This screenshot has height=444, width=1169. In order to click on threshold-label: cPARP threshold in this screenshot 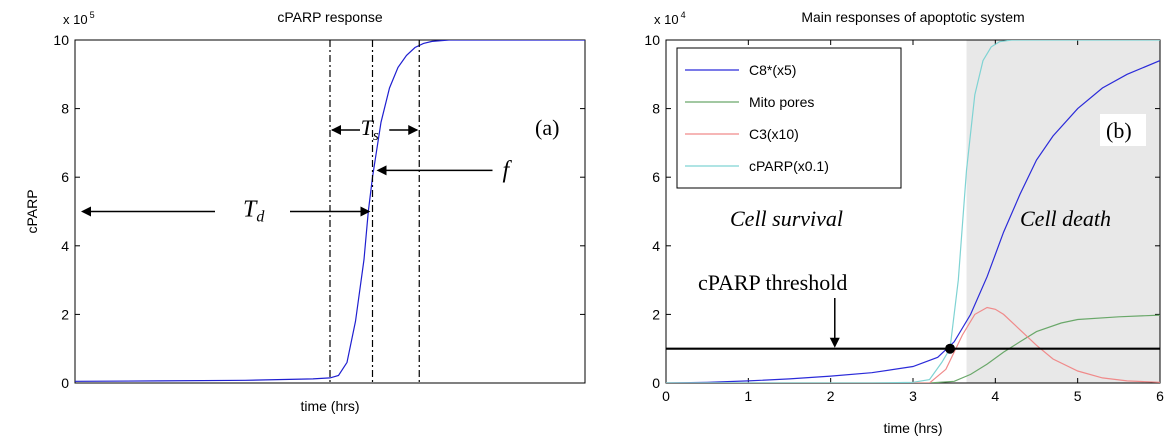, I will do `click(772, 282)`.